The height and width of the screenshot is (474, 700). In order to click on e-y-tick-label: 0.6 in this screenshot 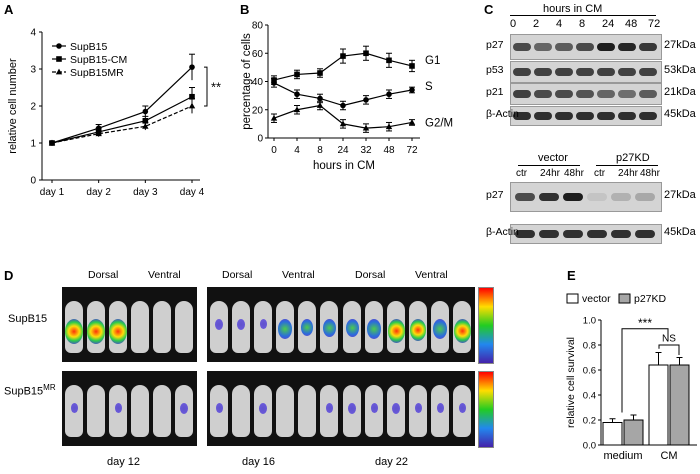, I will do `click(589, 371)`.